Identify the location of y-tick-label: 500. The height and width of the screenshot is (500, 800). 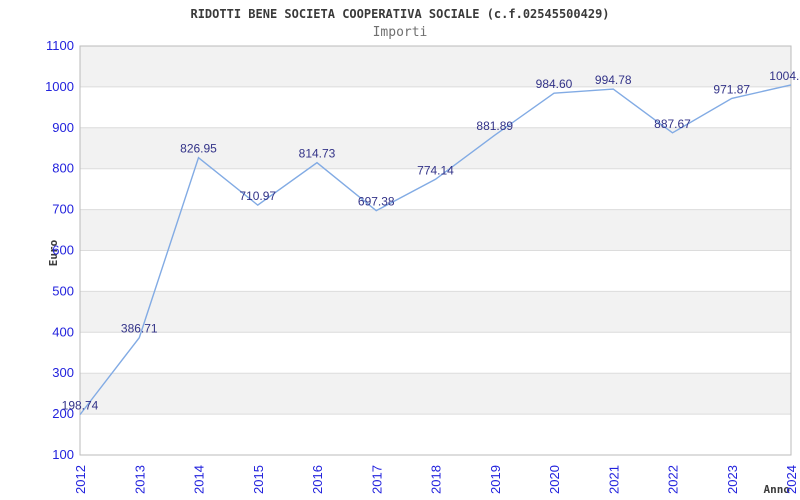
(63, 290).